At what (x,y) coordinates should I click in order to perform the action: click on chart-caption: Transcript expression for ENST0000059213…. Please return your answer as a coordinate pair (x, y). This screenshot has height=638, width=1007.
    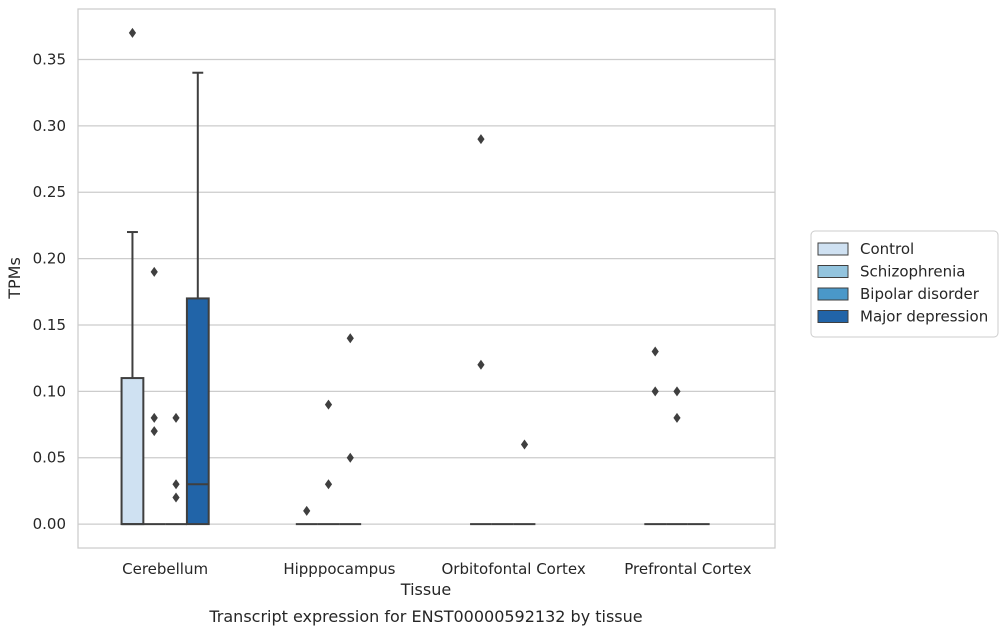
    Looking at the image, I should click on (425, 616).